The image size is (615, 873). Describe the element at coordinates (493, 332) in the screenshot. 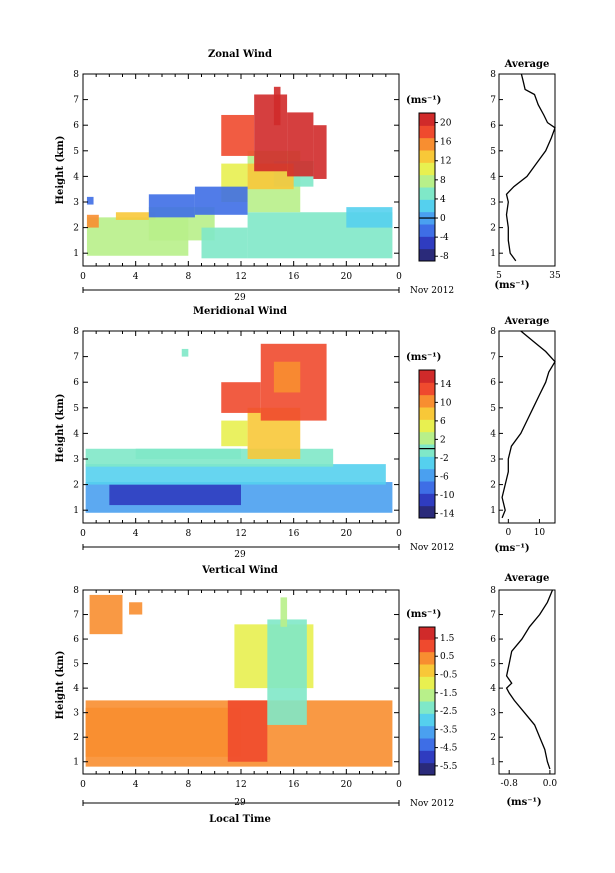

I see `avg-y-tick-label: 8` at that location.